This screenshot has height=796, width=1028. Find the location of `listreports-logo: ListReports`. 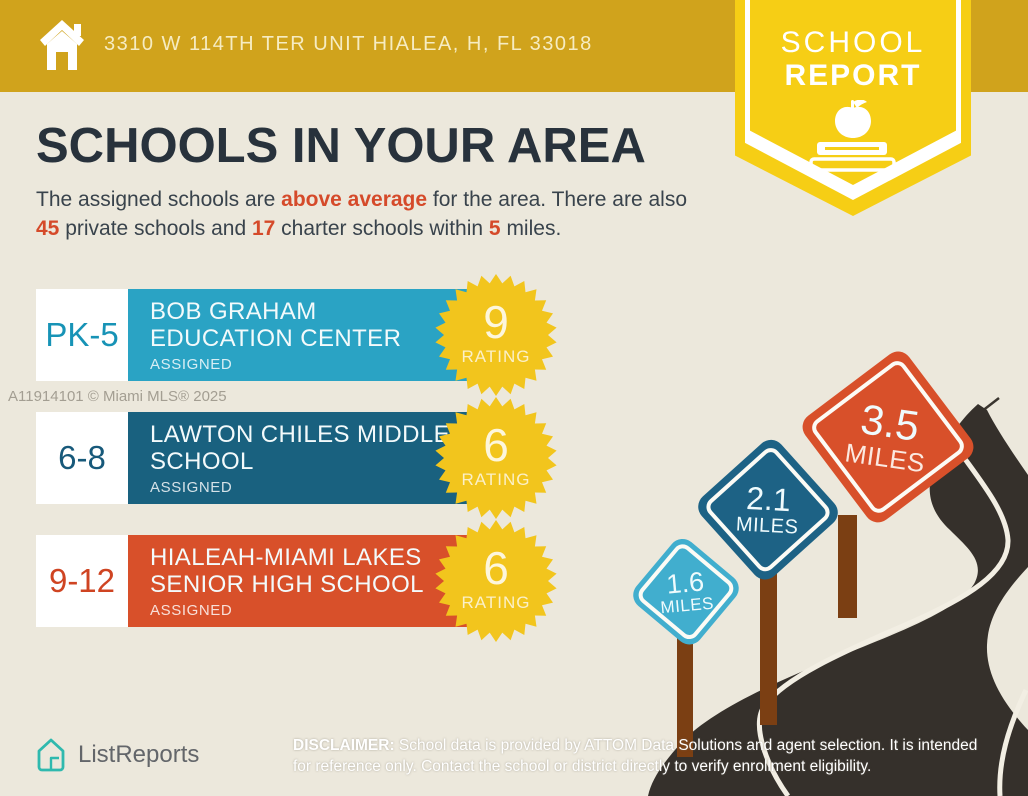

listreports-logo: ListReports is located at coordinates (116, 755).